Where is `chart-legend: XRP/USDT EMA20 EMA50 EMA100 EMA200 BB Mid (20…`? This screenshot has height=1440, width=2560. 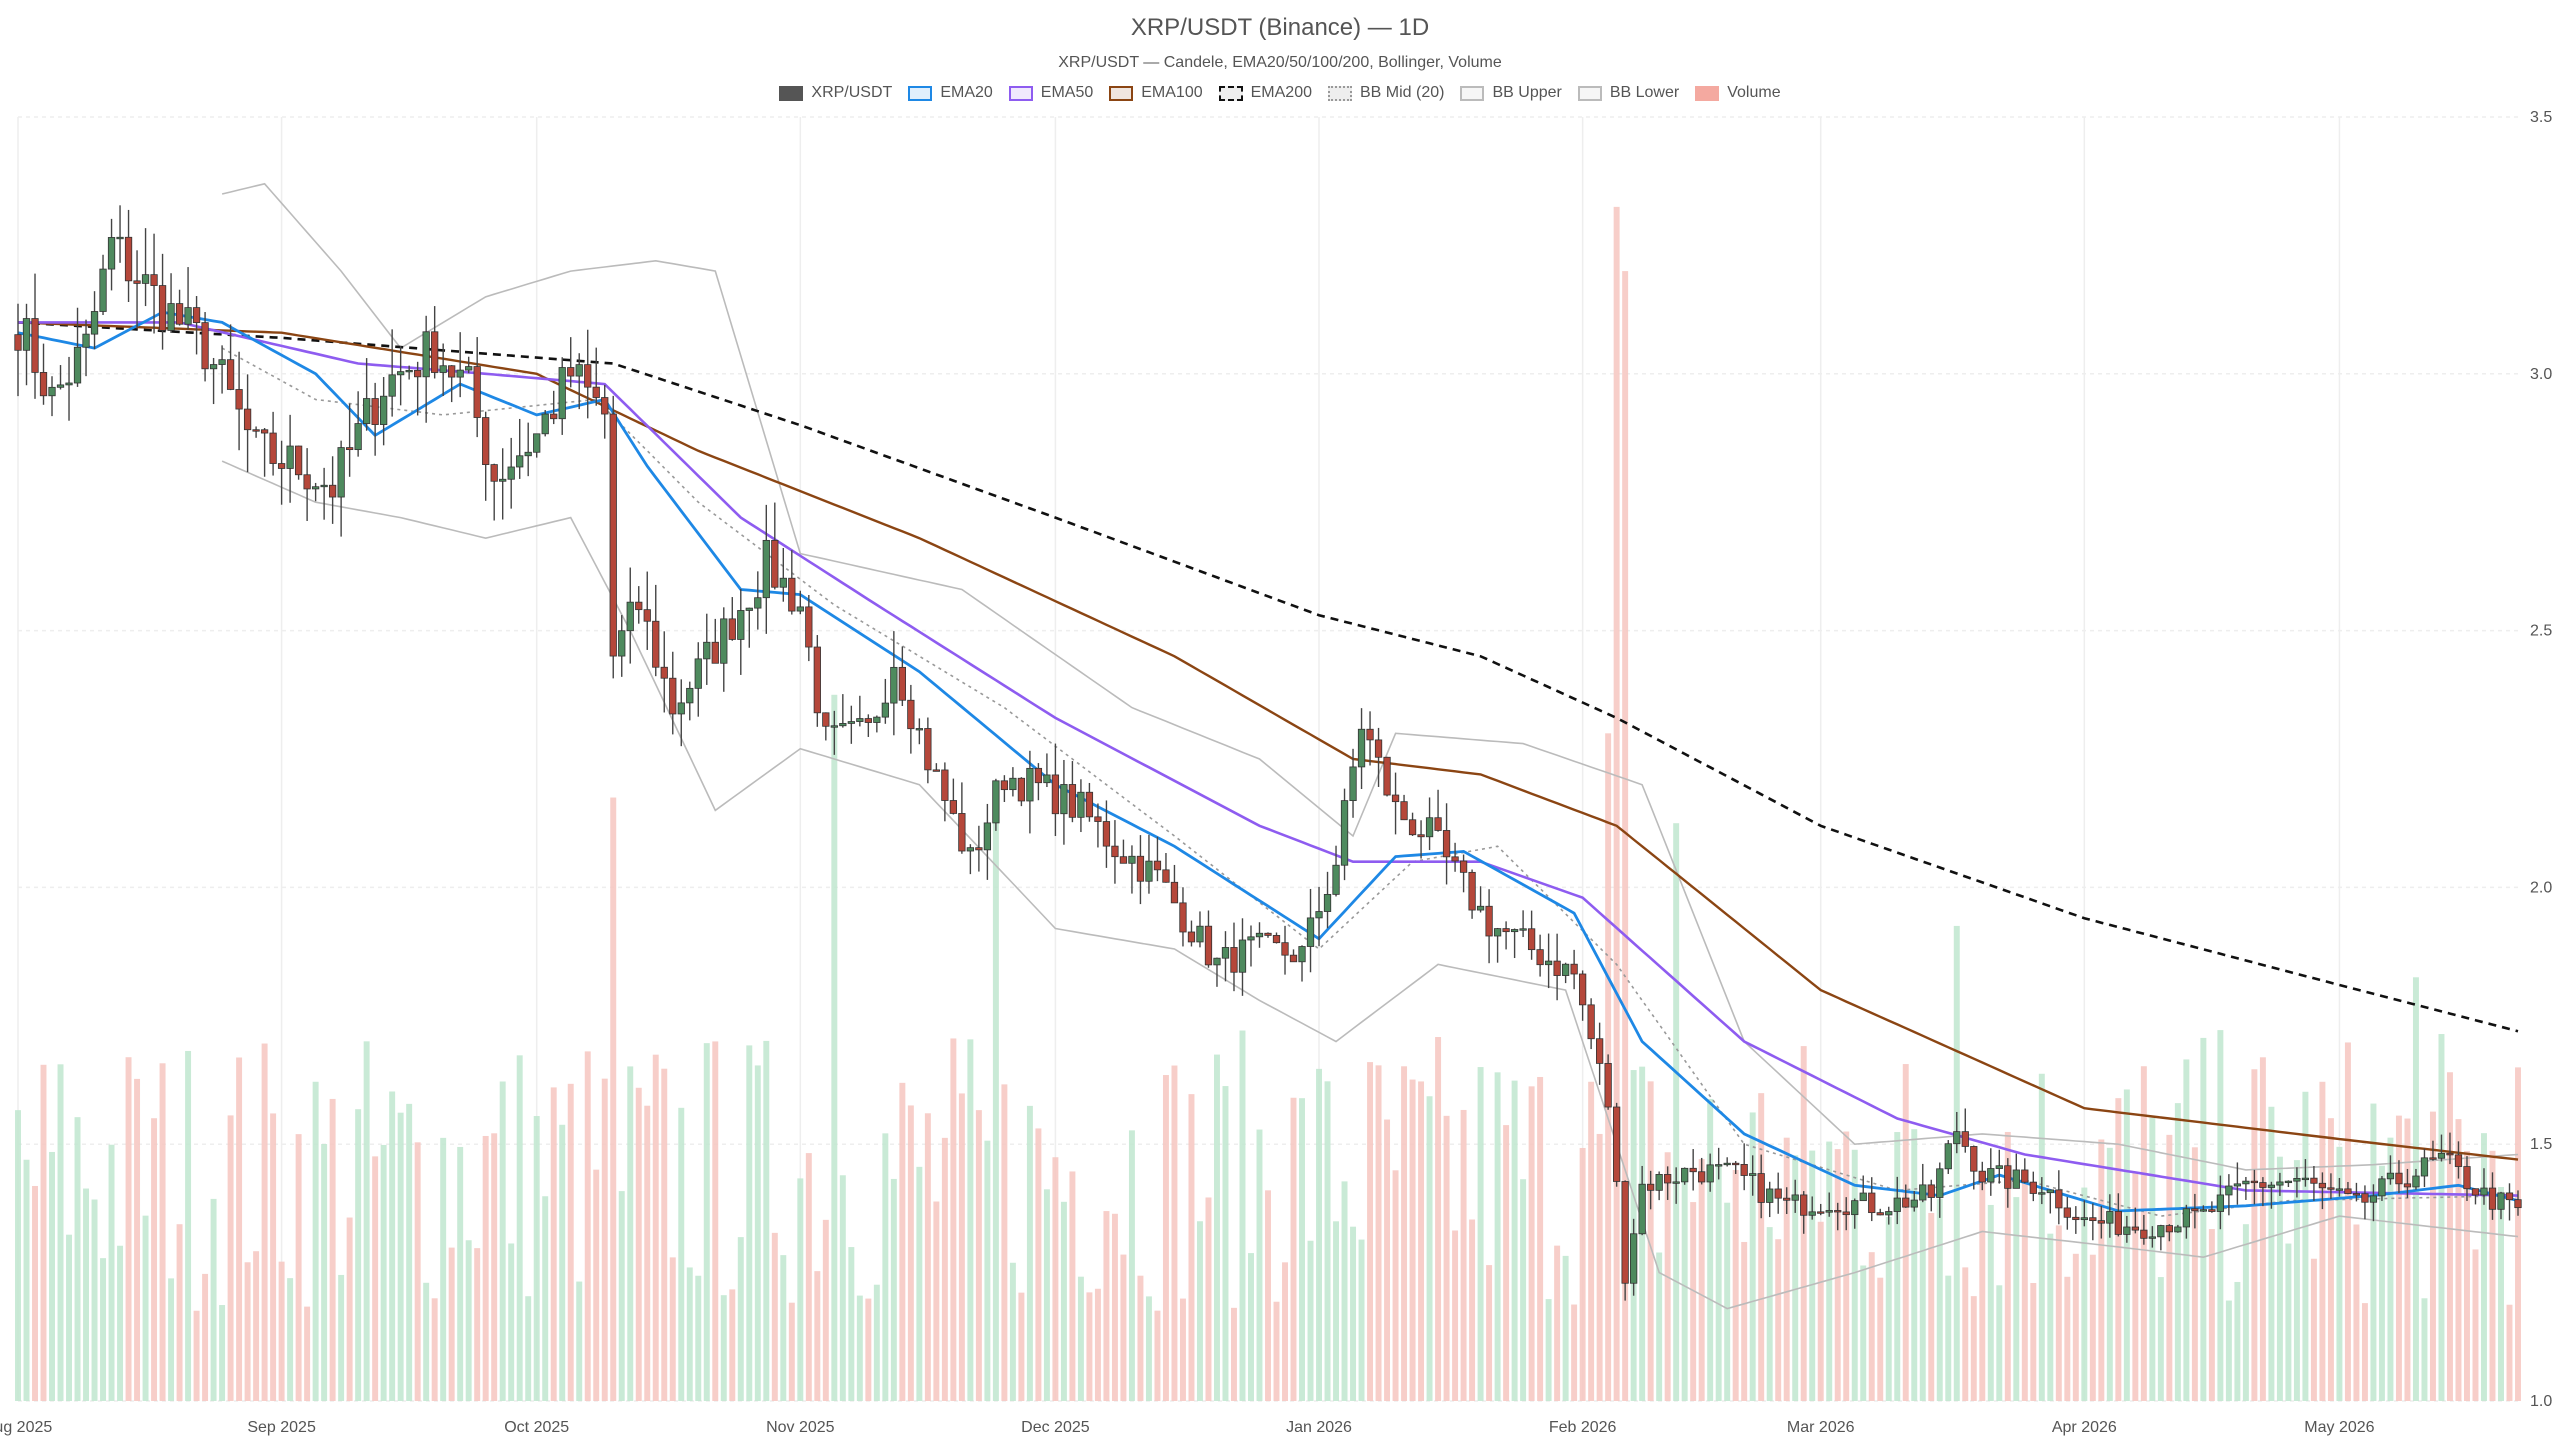
chart-legend: XRP/USDT EMA20 EMA50 EMA100 EMA200 BB Mid (20… is located at coordinates (1280, 93).